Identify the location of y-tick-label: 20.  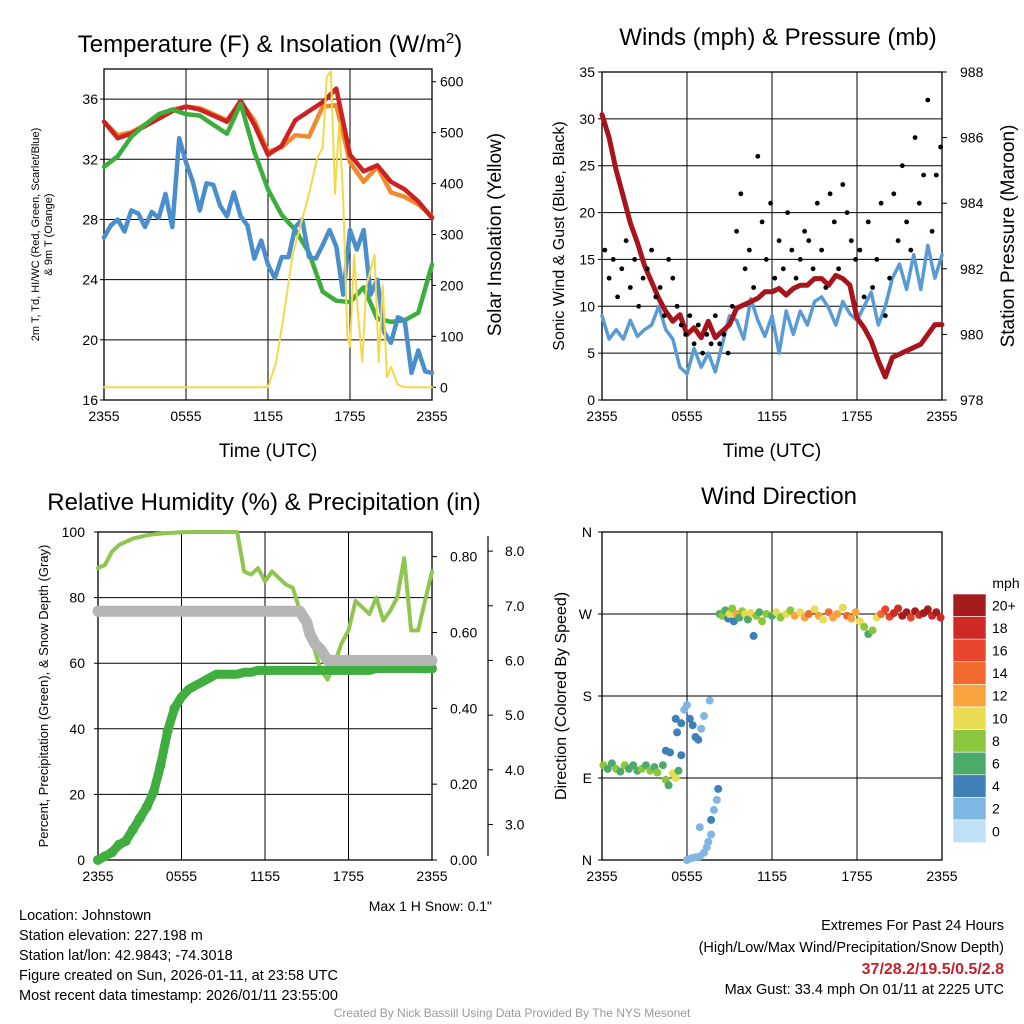
(587, 213).